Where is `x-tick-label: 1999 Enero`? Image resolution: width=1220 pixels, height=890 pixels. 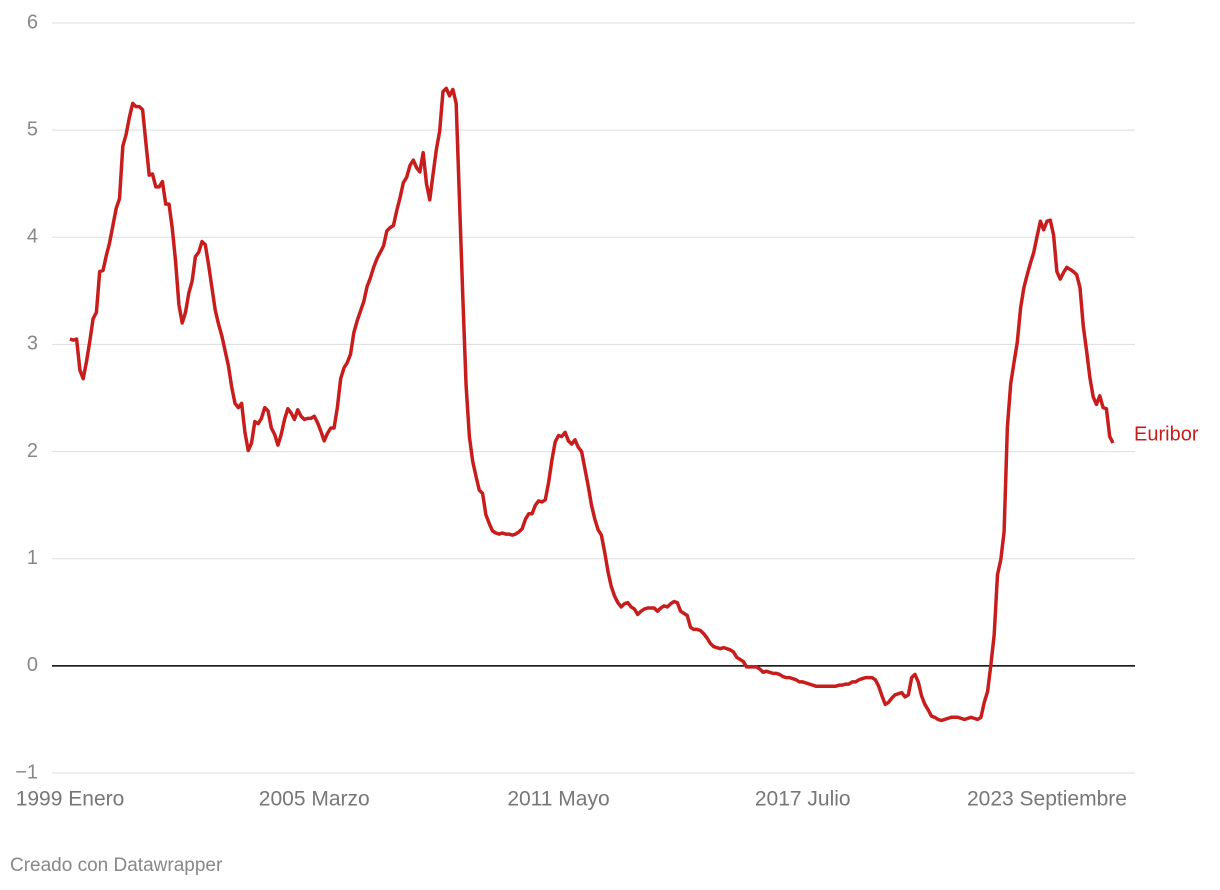
x-tick-label: 1999 Enero is located at coordinates (70, 799).